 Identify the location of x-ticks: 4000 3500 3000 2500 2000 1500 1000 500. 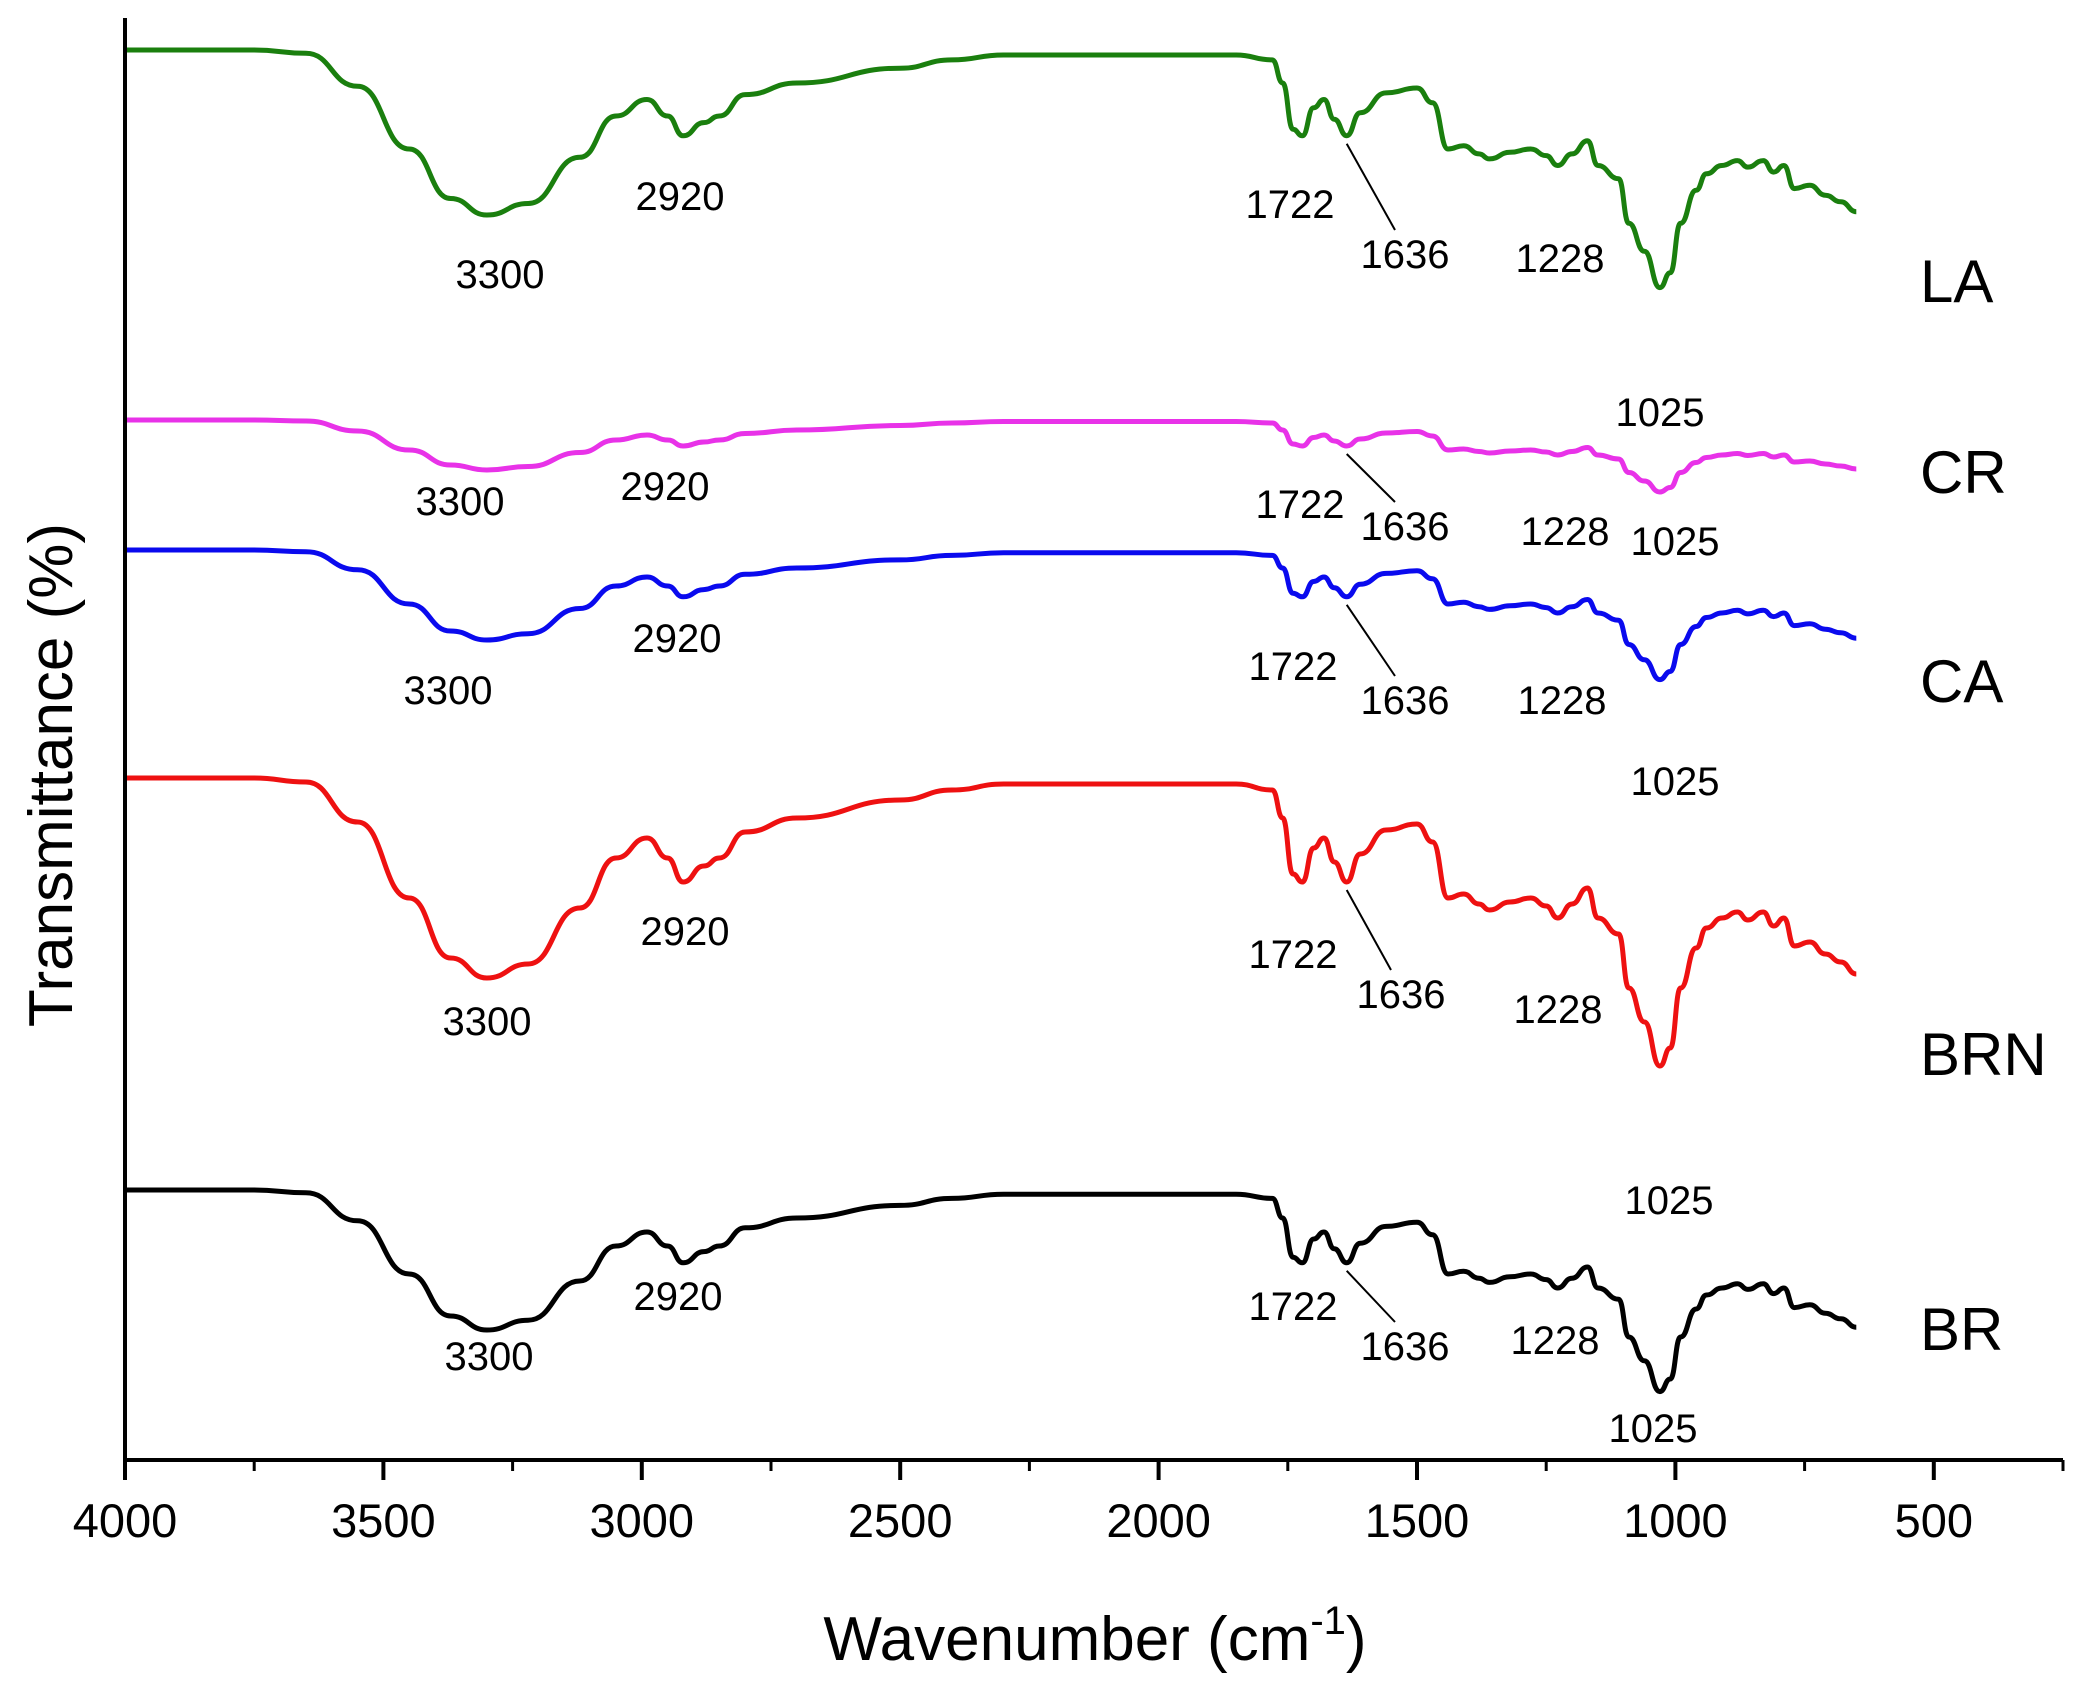
(1069, 1503).